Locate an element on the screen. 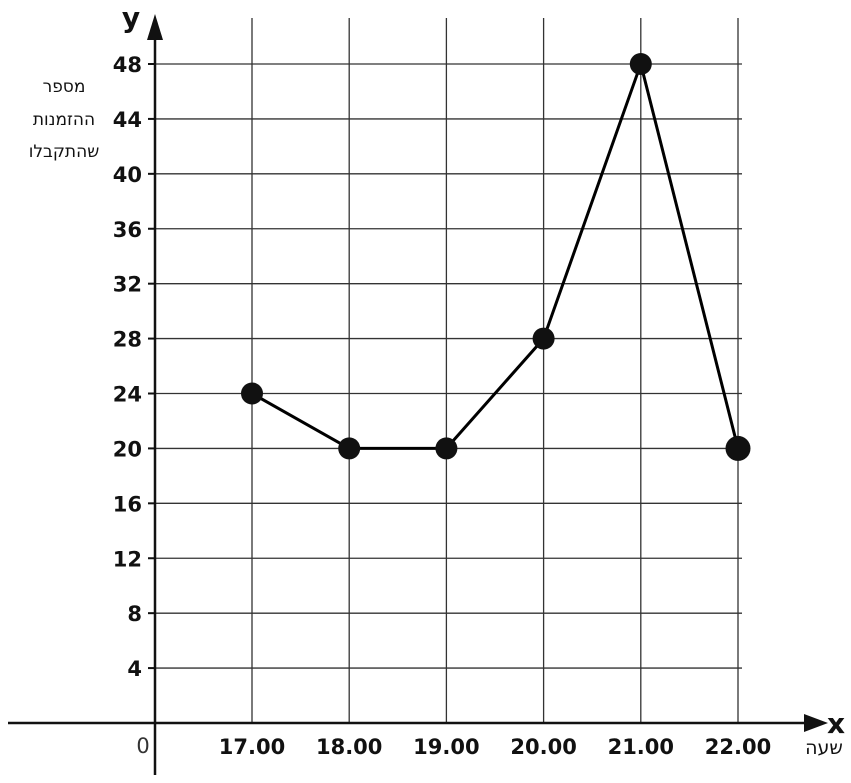 Image resolution: width=851 pixels, height=783 pixels. y-tick-label: 32 is located at coordinates (127, 285).